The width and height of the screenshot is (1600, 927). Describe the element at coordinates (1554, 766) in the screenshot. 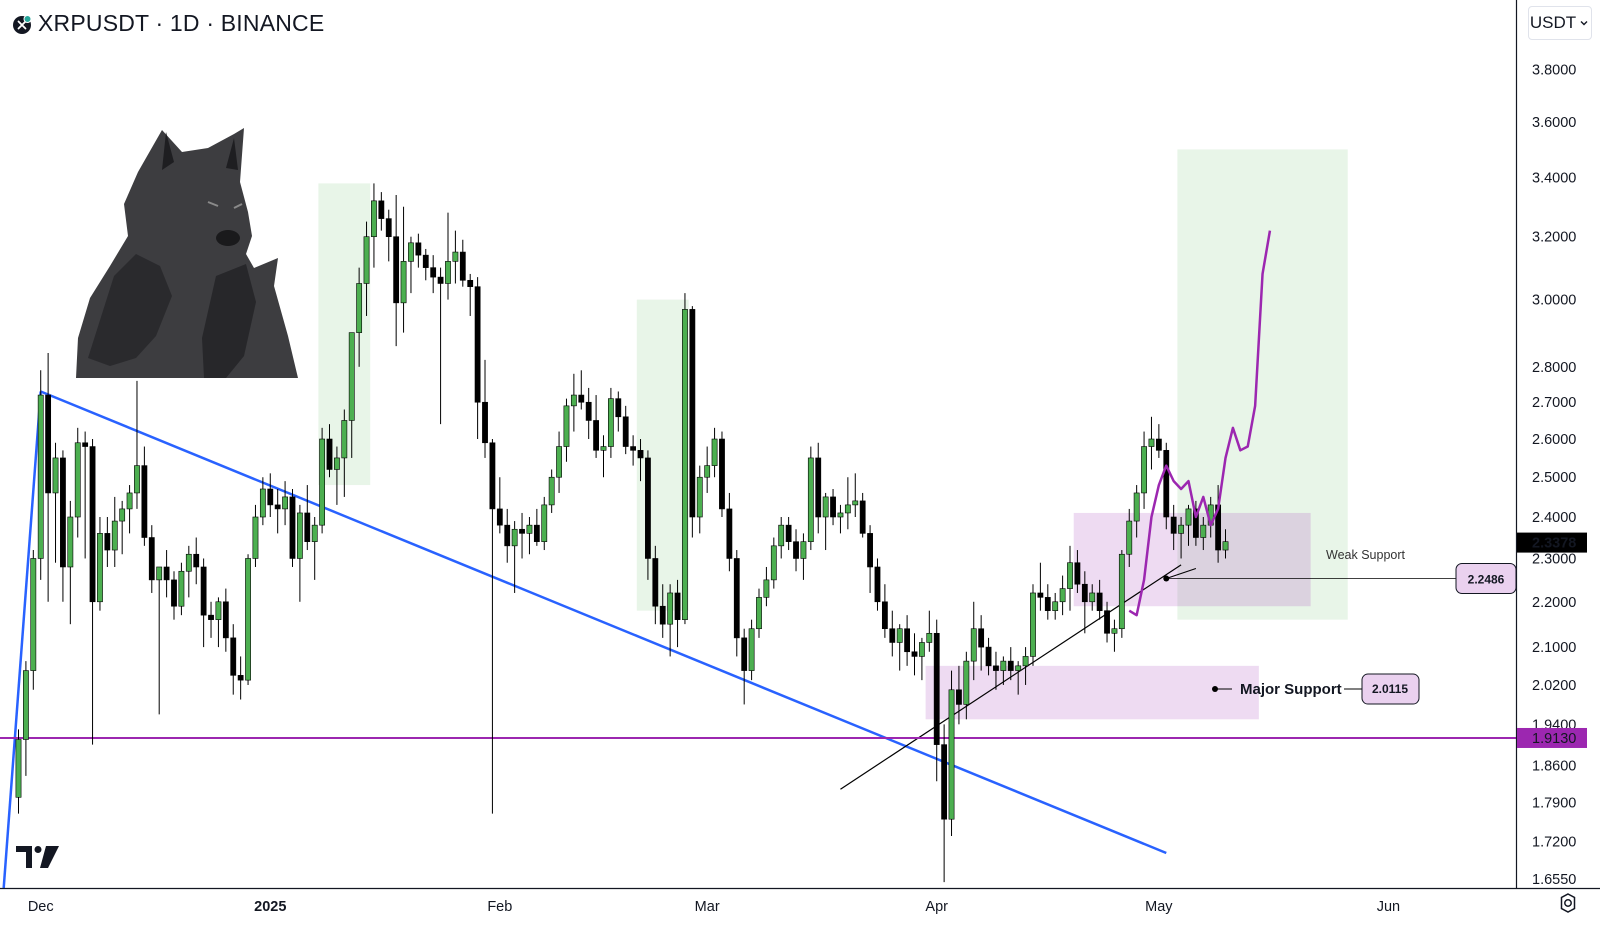

I see `price-tick-label: 1.8600` at that location.